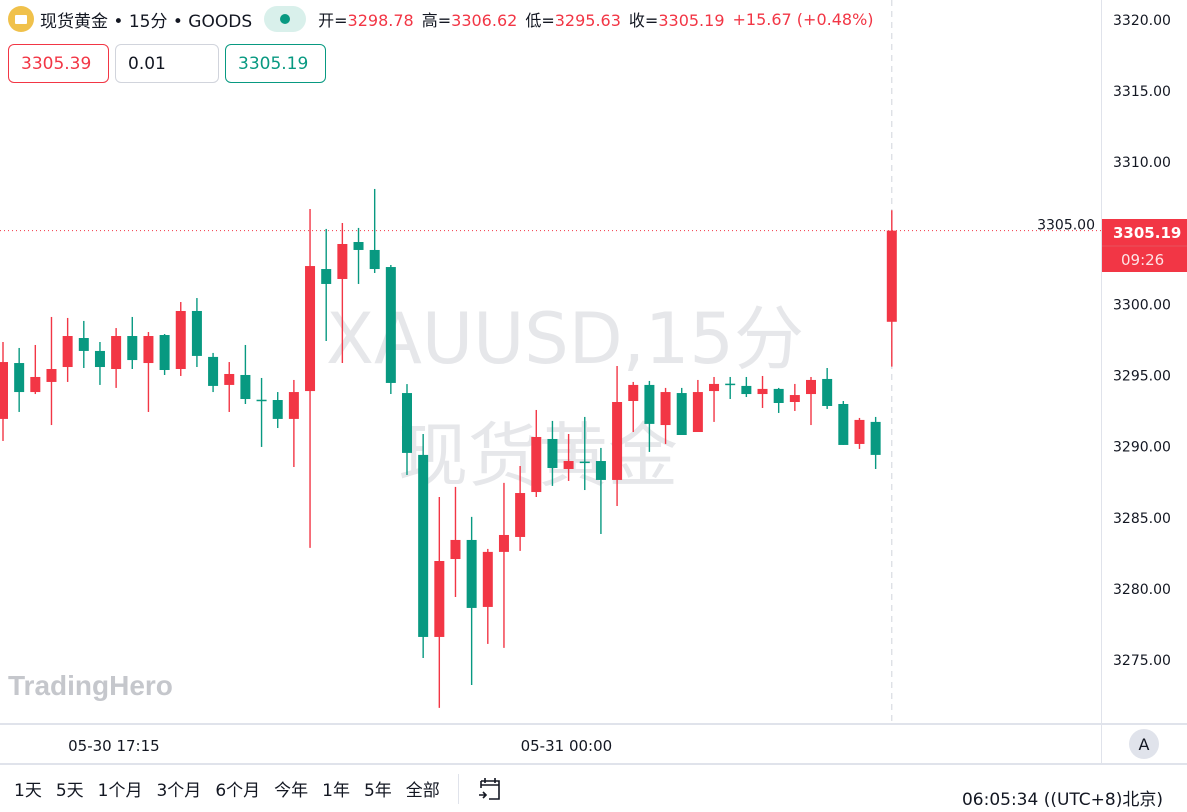  Describe the element at coordinates (1062, 800) in the screenshot. I see `clock-timezone: 06:05:34 ((UTC+8)北京)` at that location.